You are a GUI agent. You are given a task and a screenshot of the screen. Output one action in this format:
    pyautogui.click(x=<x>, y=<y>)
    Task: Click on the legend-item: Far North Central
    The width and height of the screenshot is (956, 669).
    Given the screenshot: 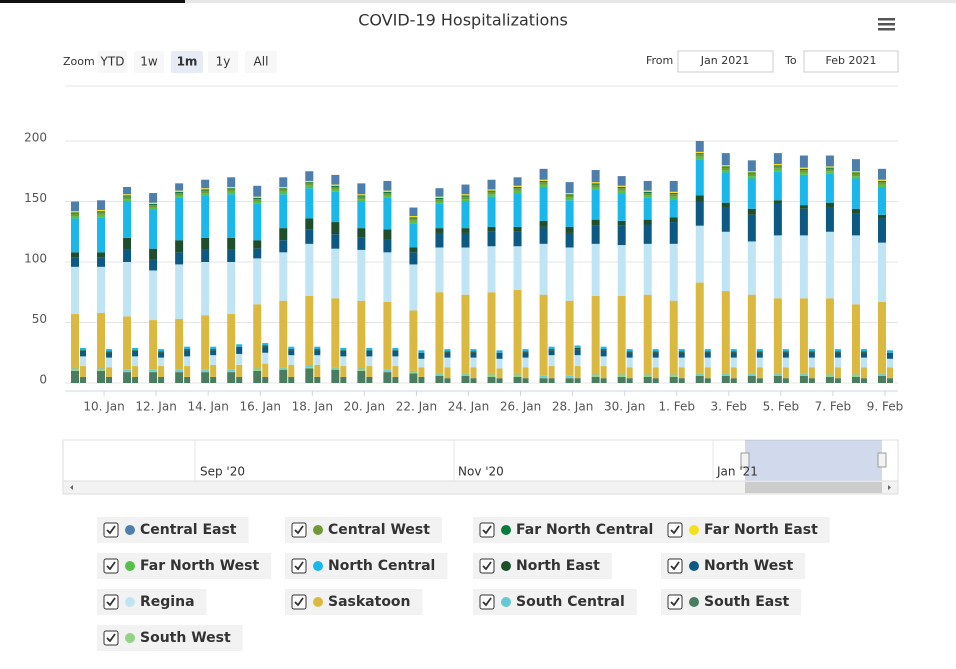 What is the action you would take?
    pyautogui.click(x=569, y=530)
    